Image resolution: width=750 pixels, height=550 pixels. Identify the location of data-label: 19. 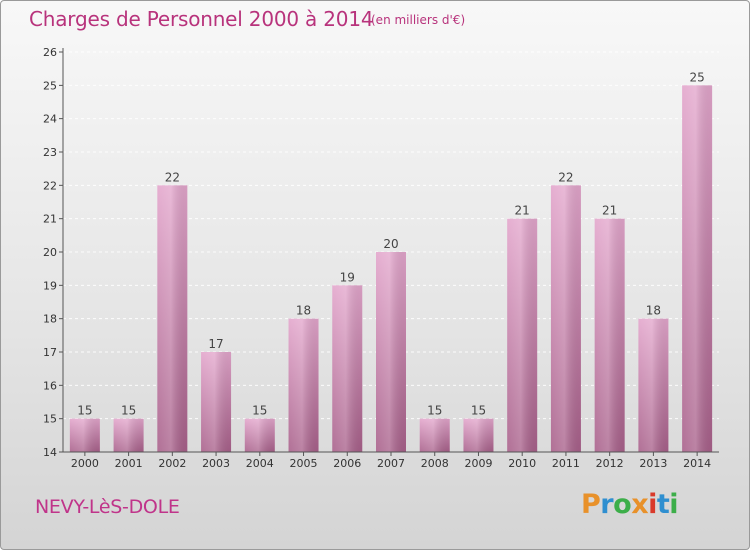
(347, 277).